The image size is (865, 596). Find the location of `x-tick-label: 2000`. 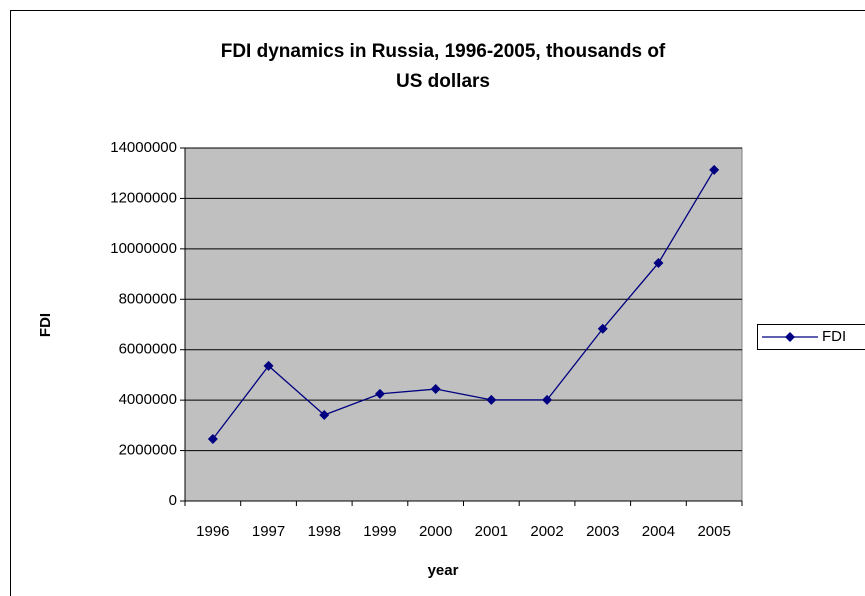

x-tick-label: 2000 is located at coordinates (435, 531).